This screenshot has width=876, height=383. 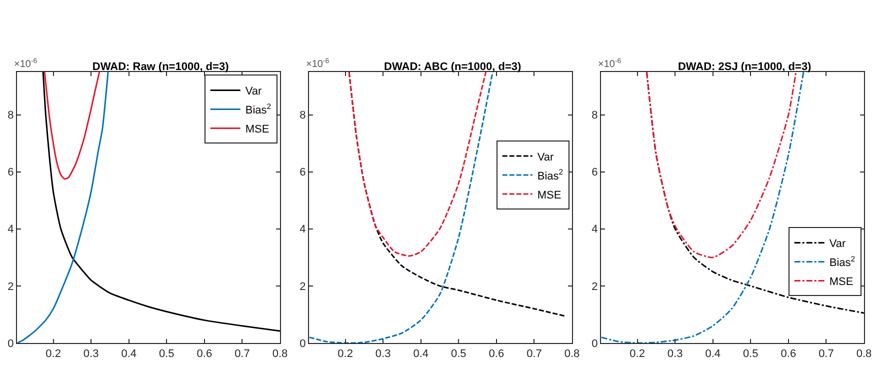 I want to click on chart-title: DWAD: 2SJ (n=1000, d=3), so click(x=745, y=67).